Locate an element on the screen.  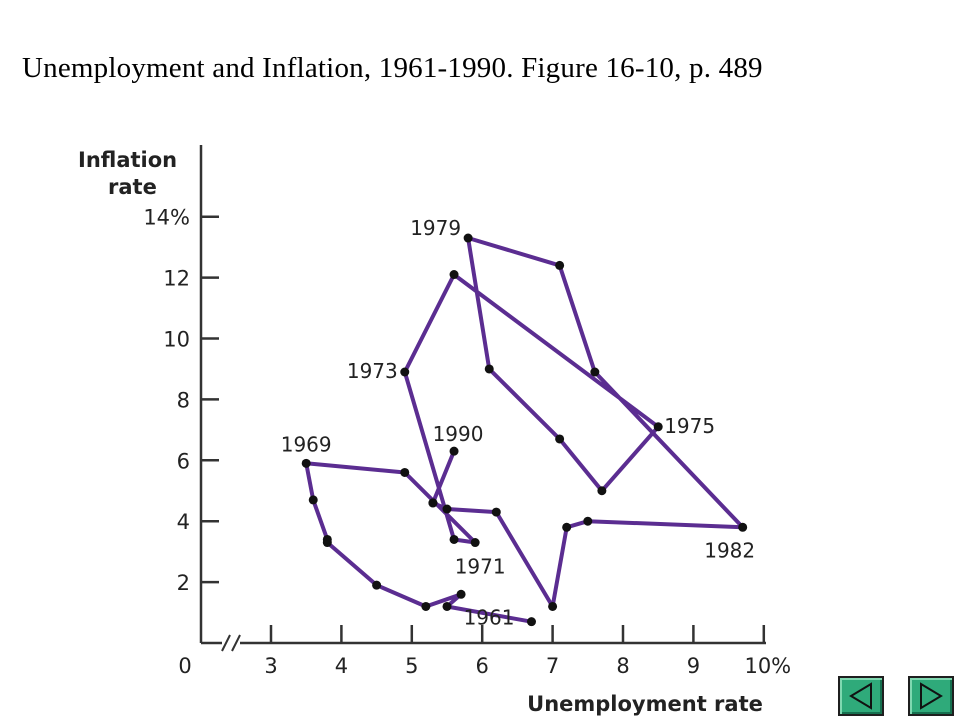
data-point-1983 is located at coordinates (588, 521).